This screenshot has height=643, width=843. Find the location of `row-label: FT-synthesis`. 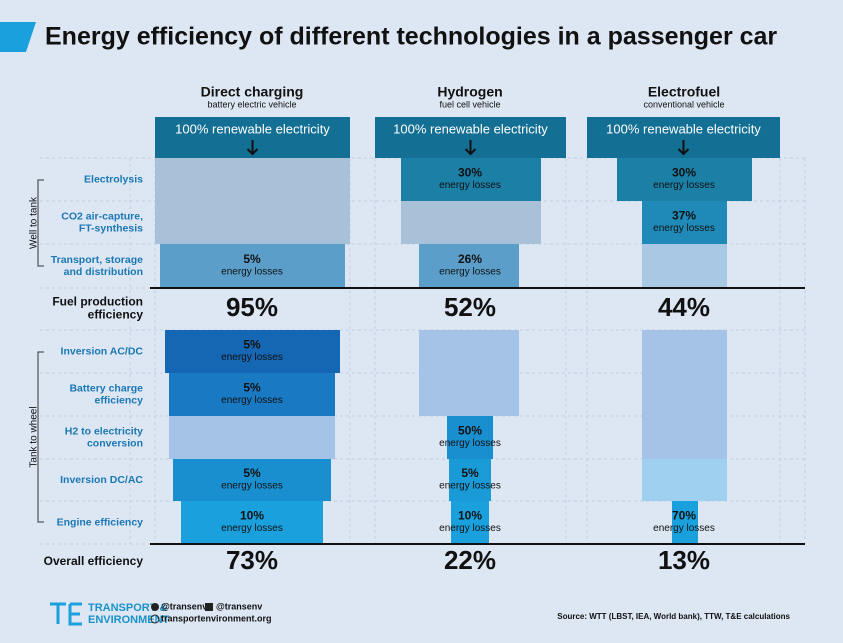

row-label: FT-synthesis is located at coordinates (111, 228).